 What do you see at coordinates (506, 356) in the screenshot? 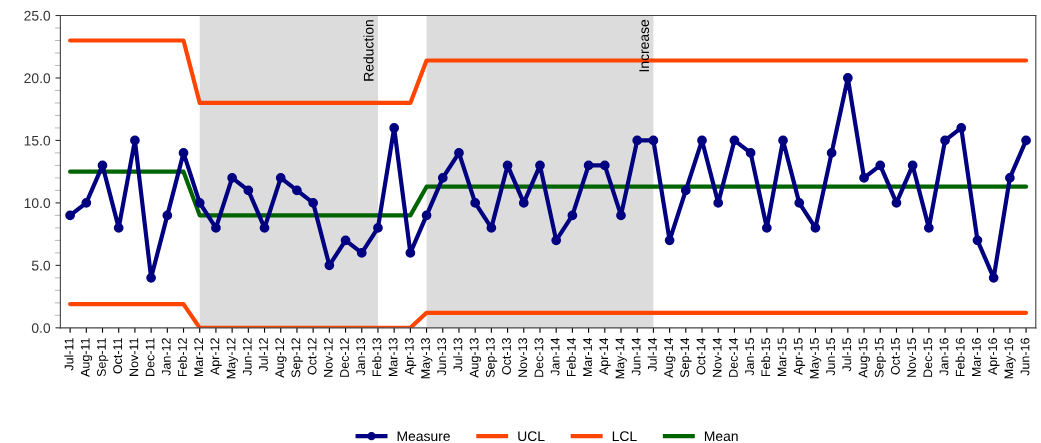
I see `x-tick-label: Oct-13` at bounding box center [506, 356].